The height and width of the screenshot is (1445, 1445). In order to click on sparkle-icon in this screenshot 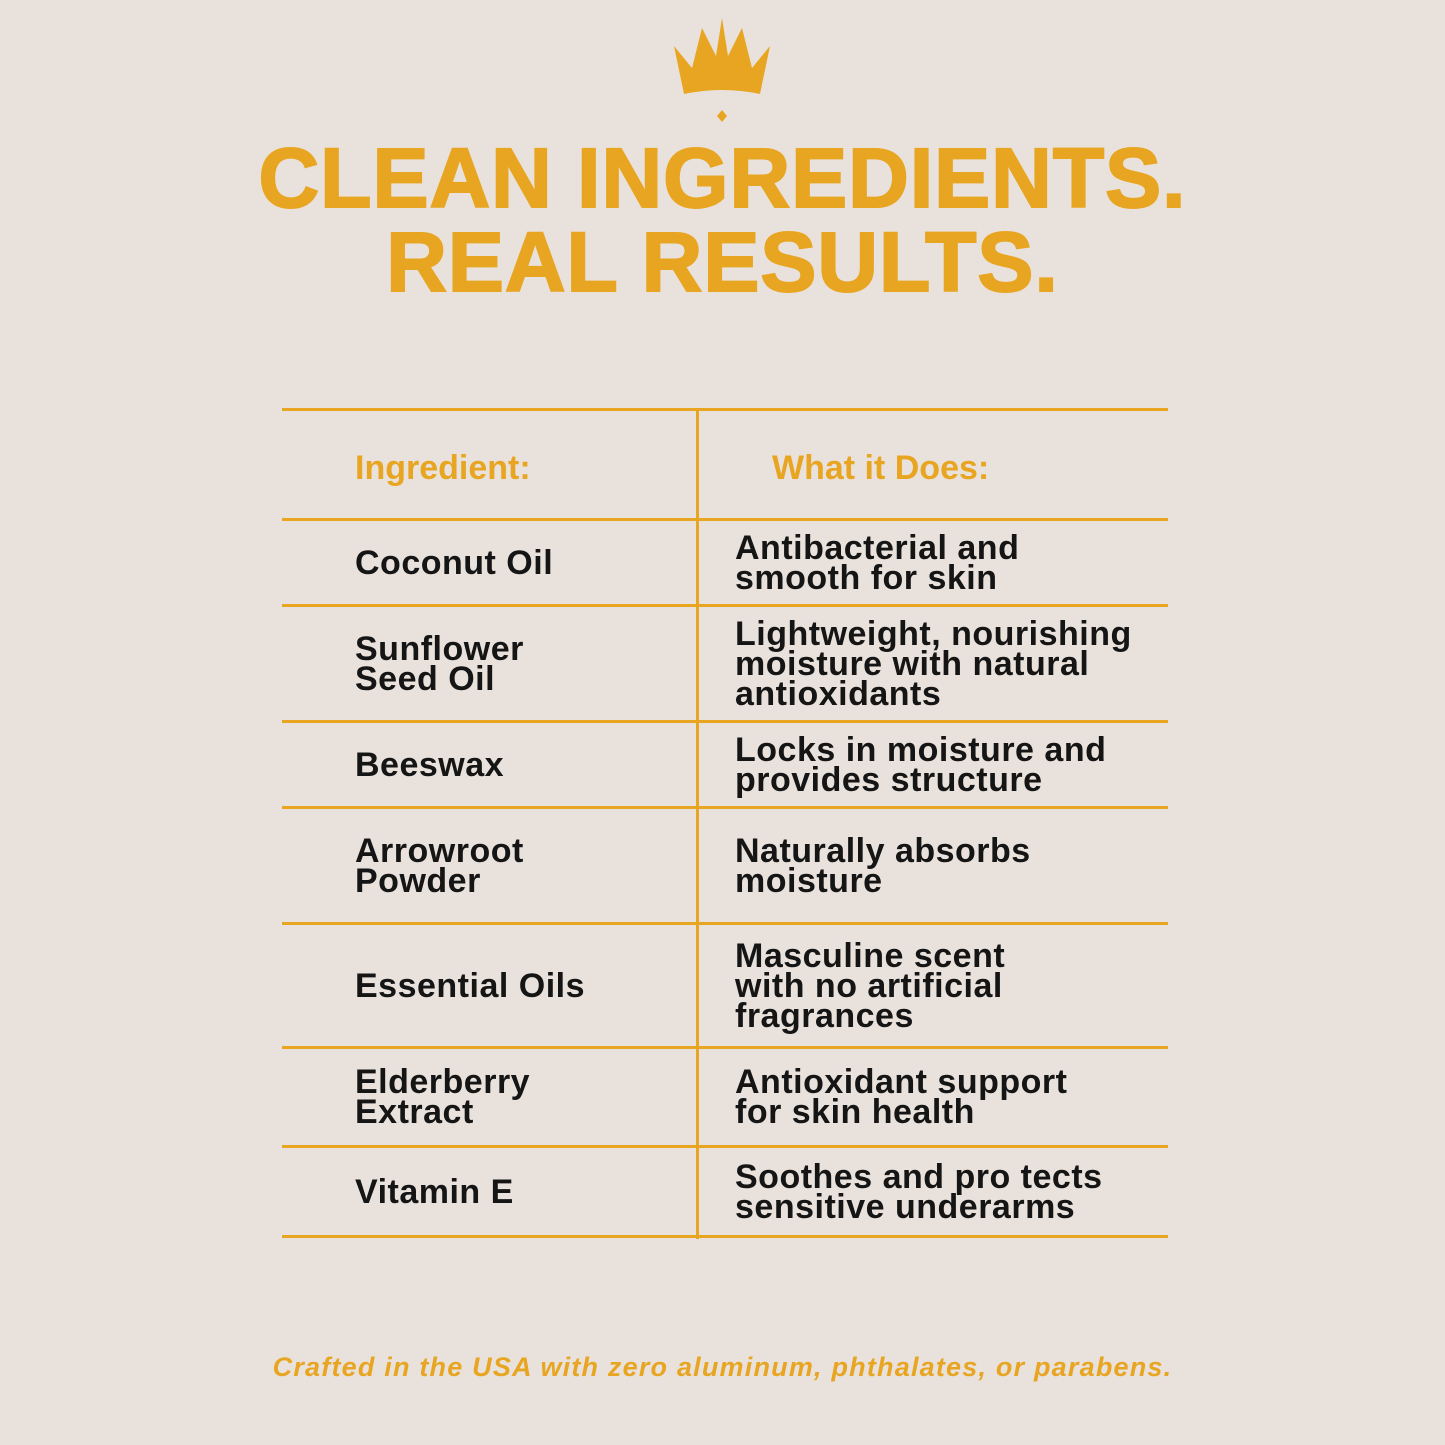, I will do `click(722, 116)`.